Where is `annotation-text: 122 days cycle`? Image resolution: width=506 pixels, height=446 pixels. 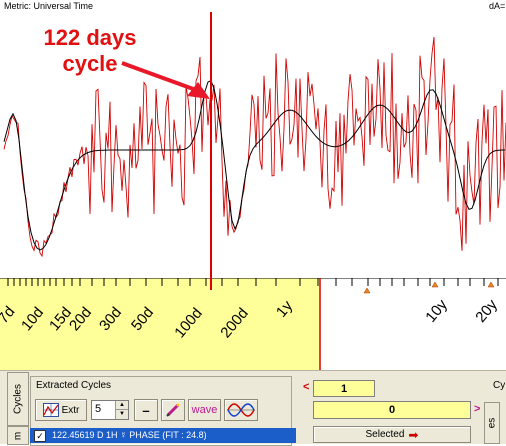 annotation-text: 122 days cycle is located at coordinates (90, 51).